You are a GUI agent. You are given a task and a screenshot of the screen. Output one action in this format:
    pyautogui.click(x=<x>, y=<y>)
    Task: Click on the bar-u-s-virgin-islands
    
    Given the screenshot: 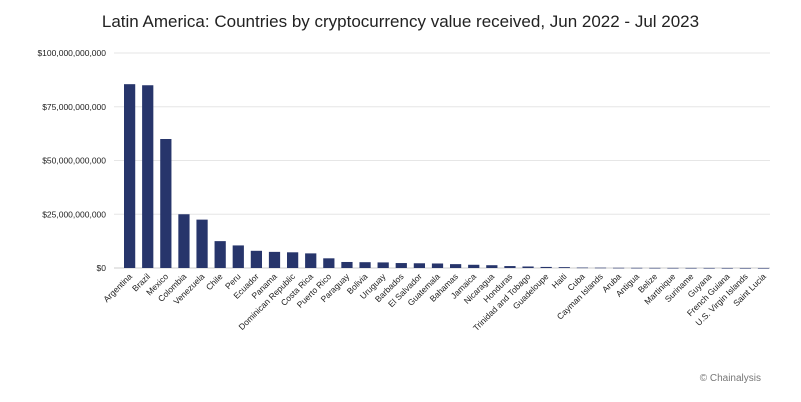 What is the action you would take?
    pyautogui.click(x=745, y=268)
    